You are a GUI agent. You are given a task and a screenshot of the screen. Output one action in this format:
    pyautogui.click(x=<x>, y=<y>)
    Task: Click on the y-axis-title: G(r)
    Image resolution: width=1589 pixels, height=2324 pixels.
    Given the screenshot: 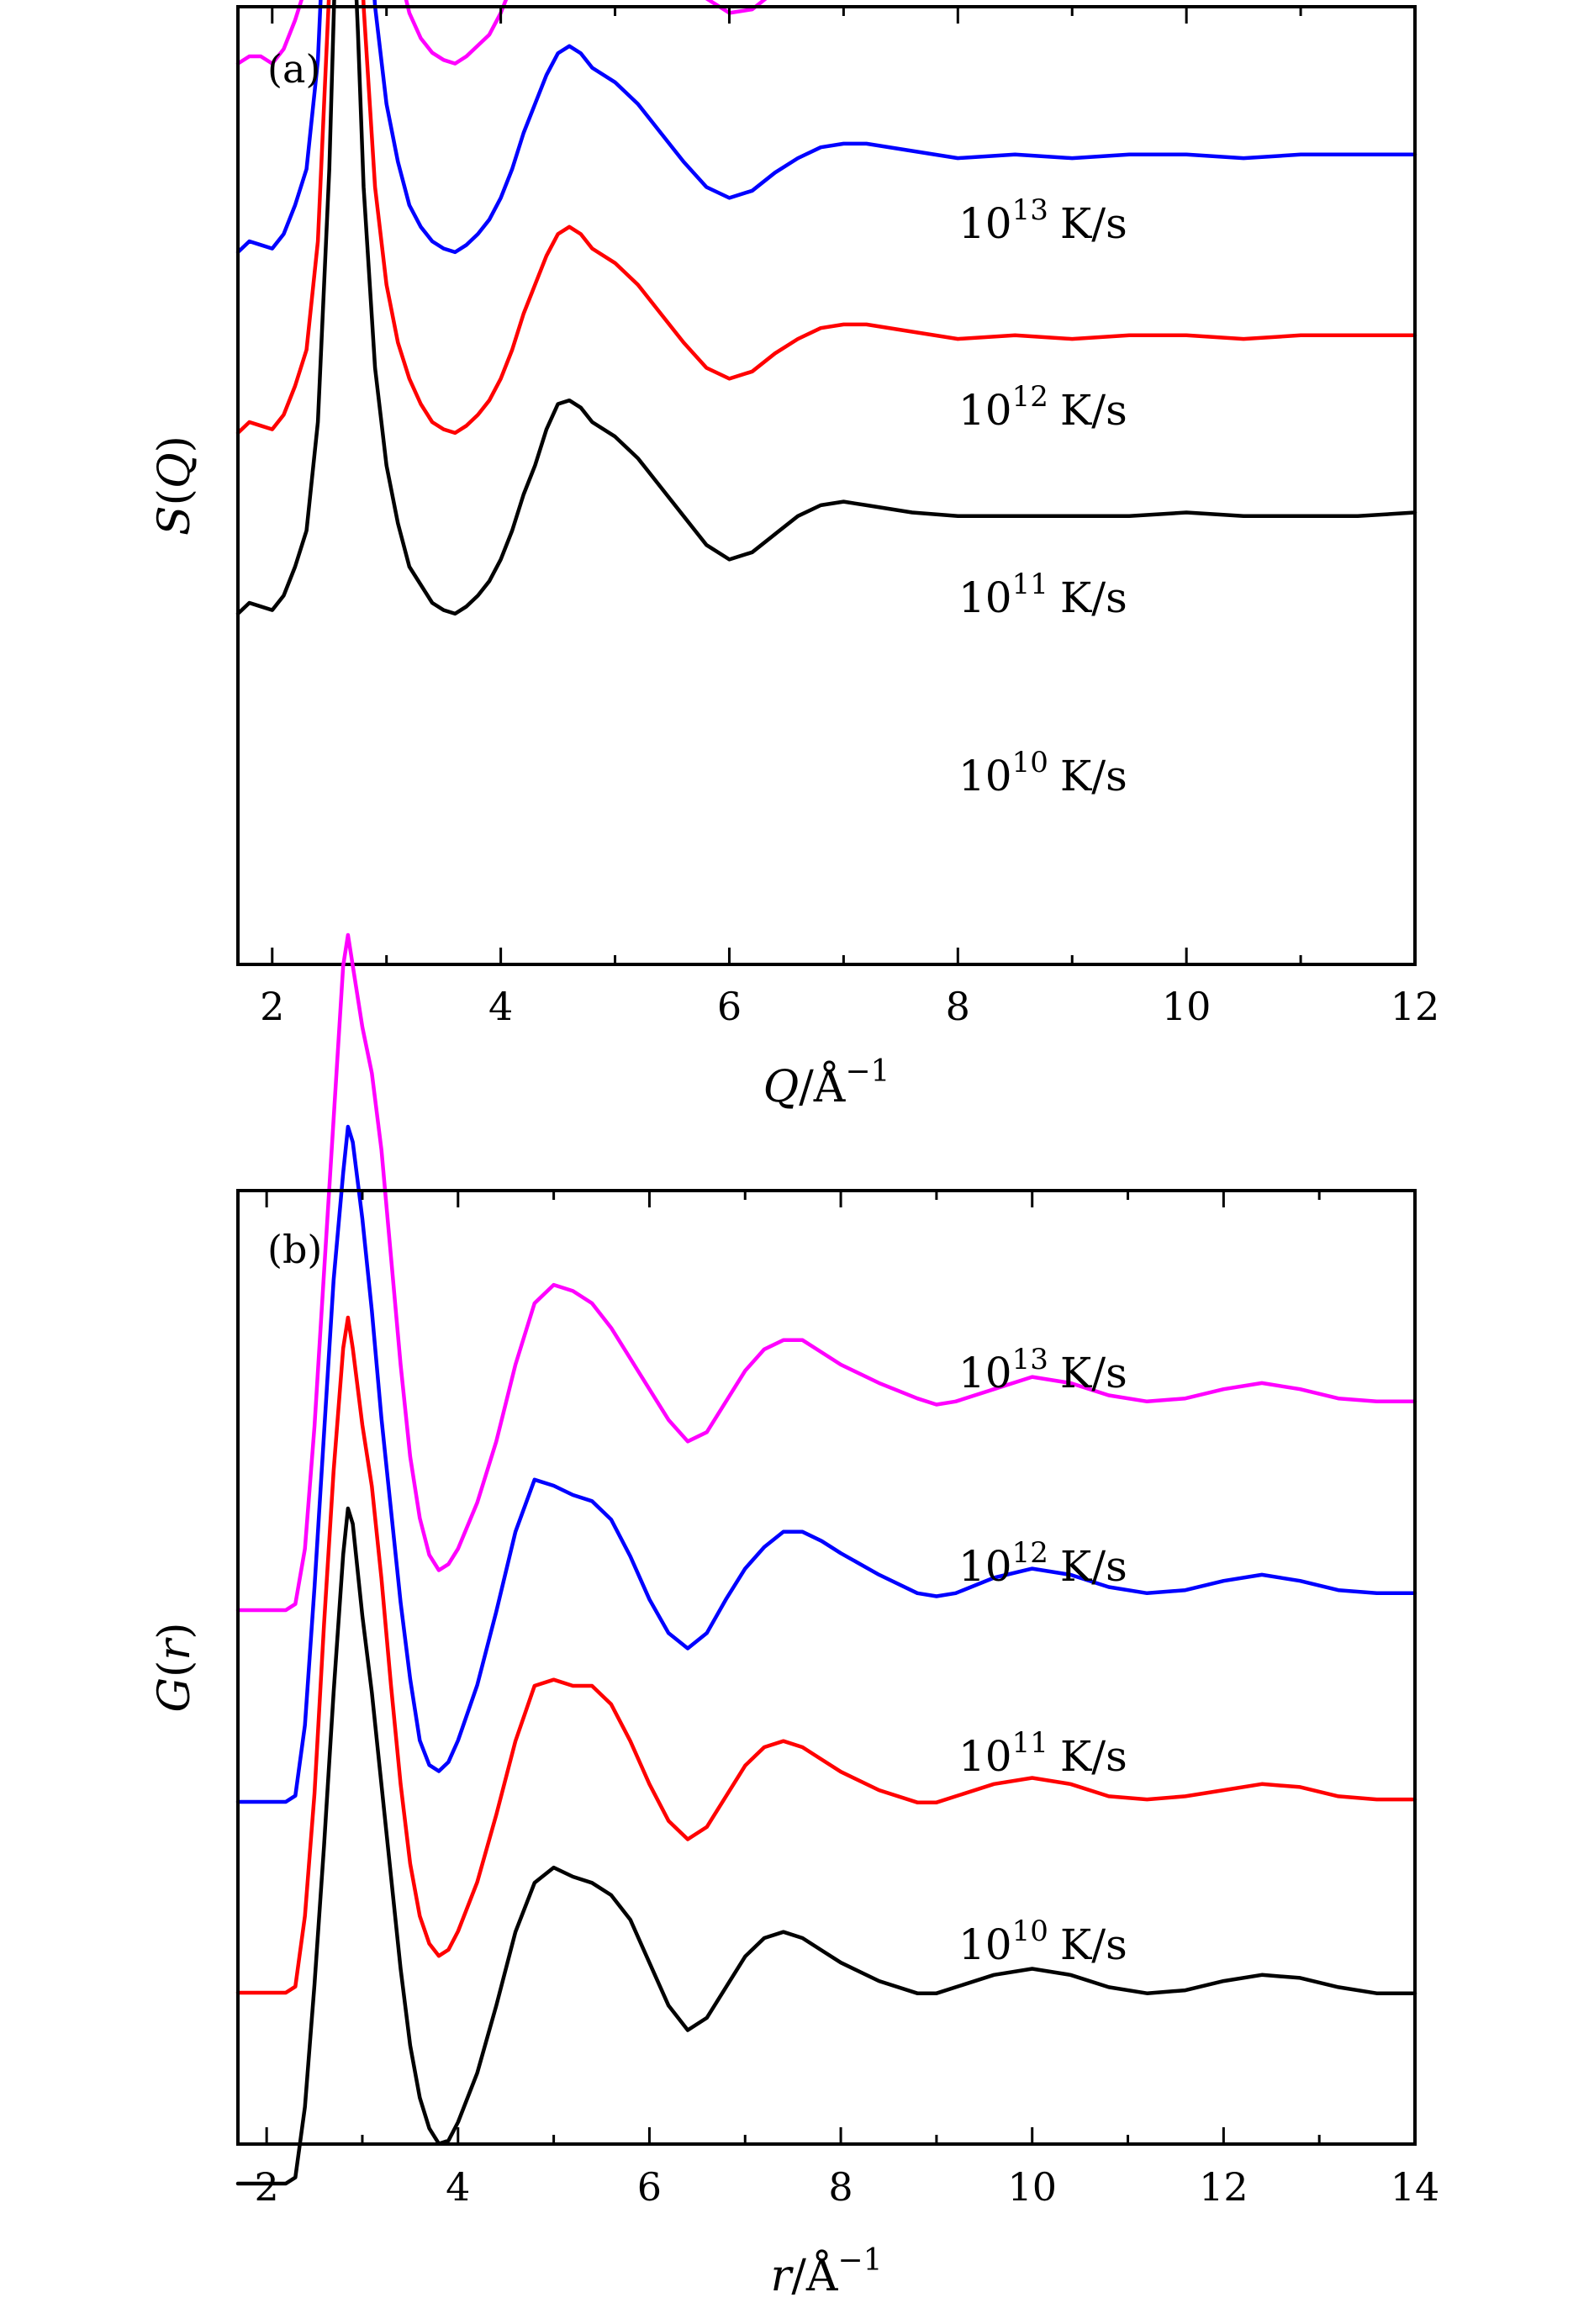 What is the action you would take?
    pyautogui.click(x=175, y=1668)
    